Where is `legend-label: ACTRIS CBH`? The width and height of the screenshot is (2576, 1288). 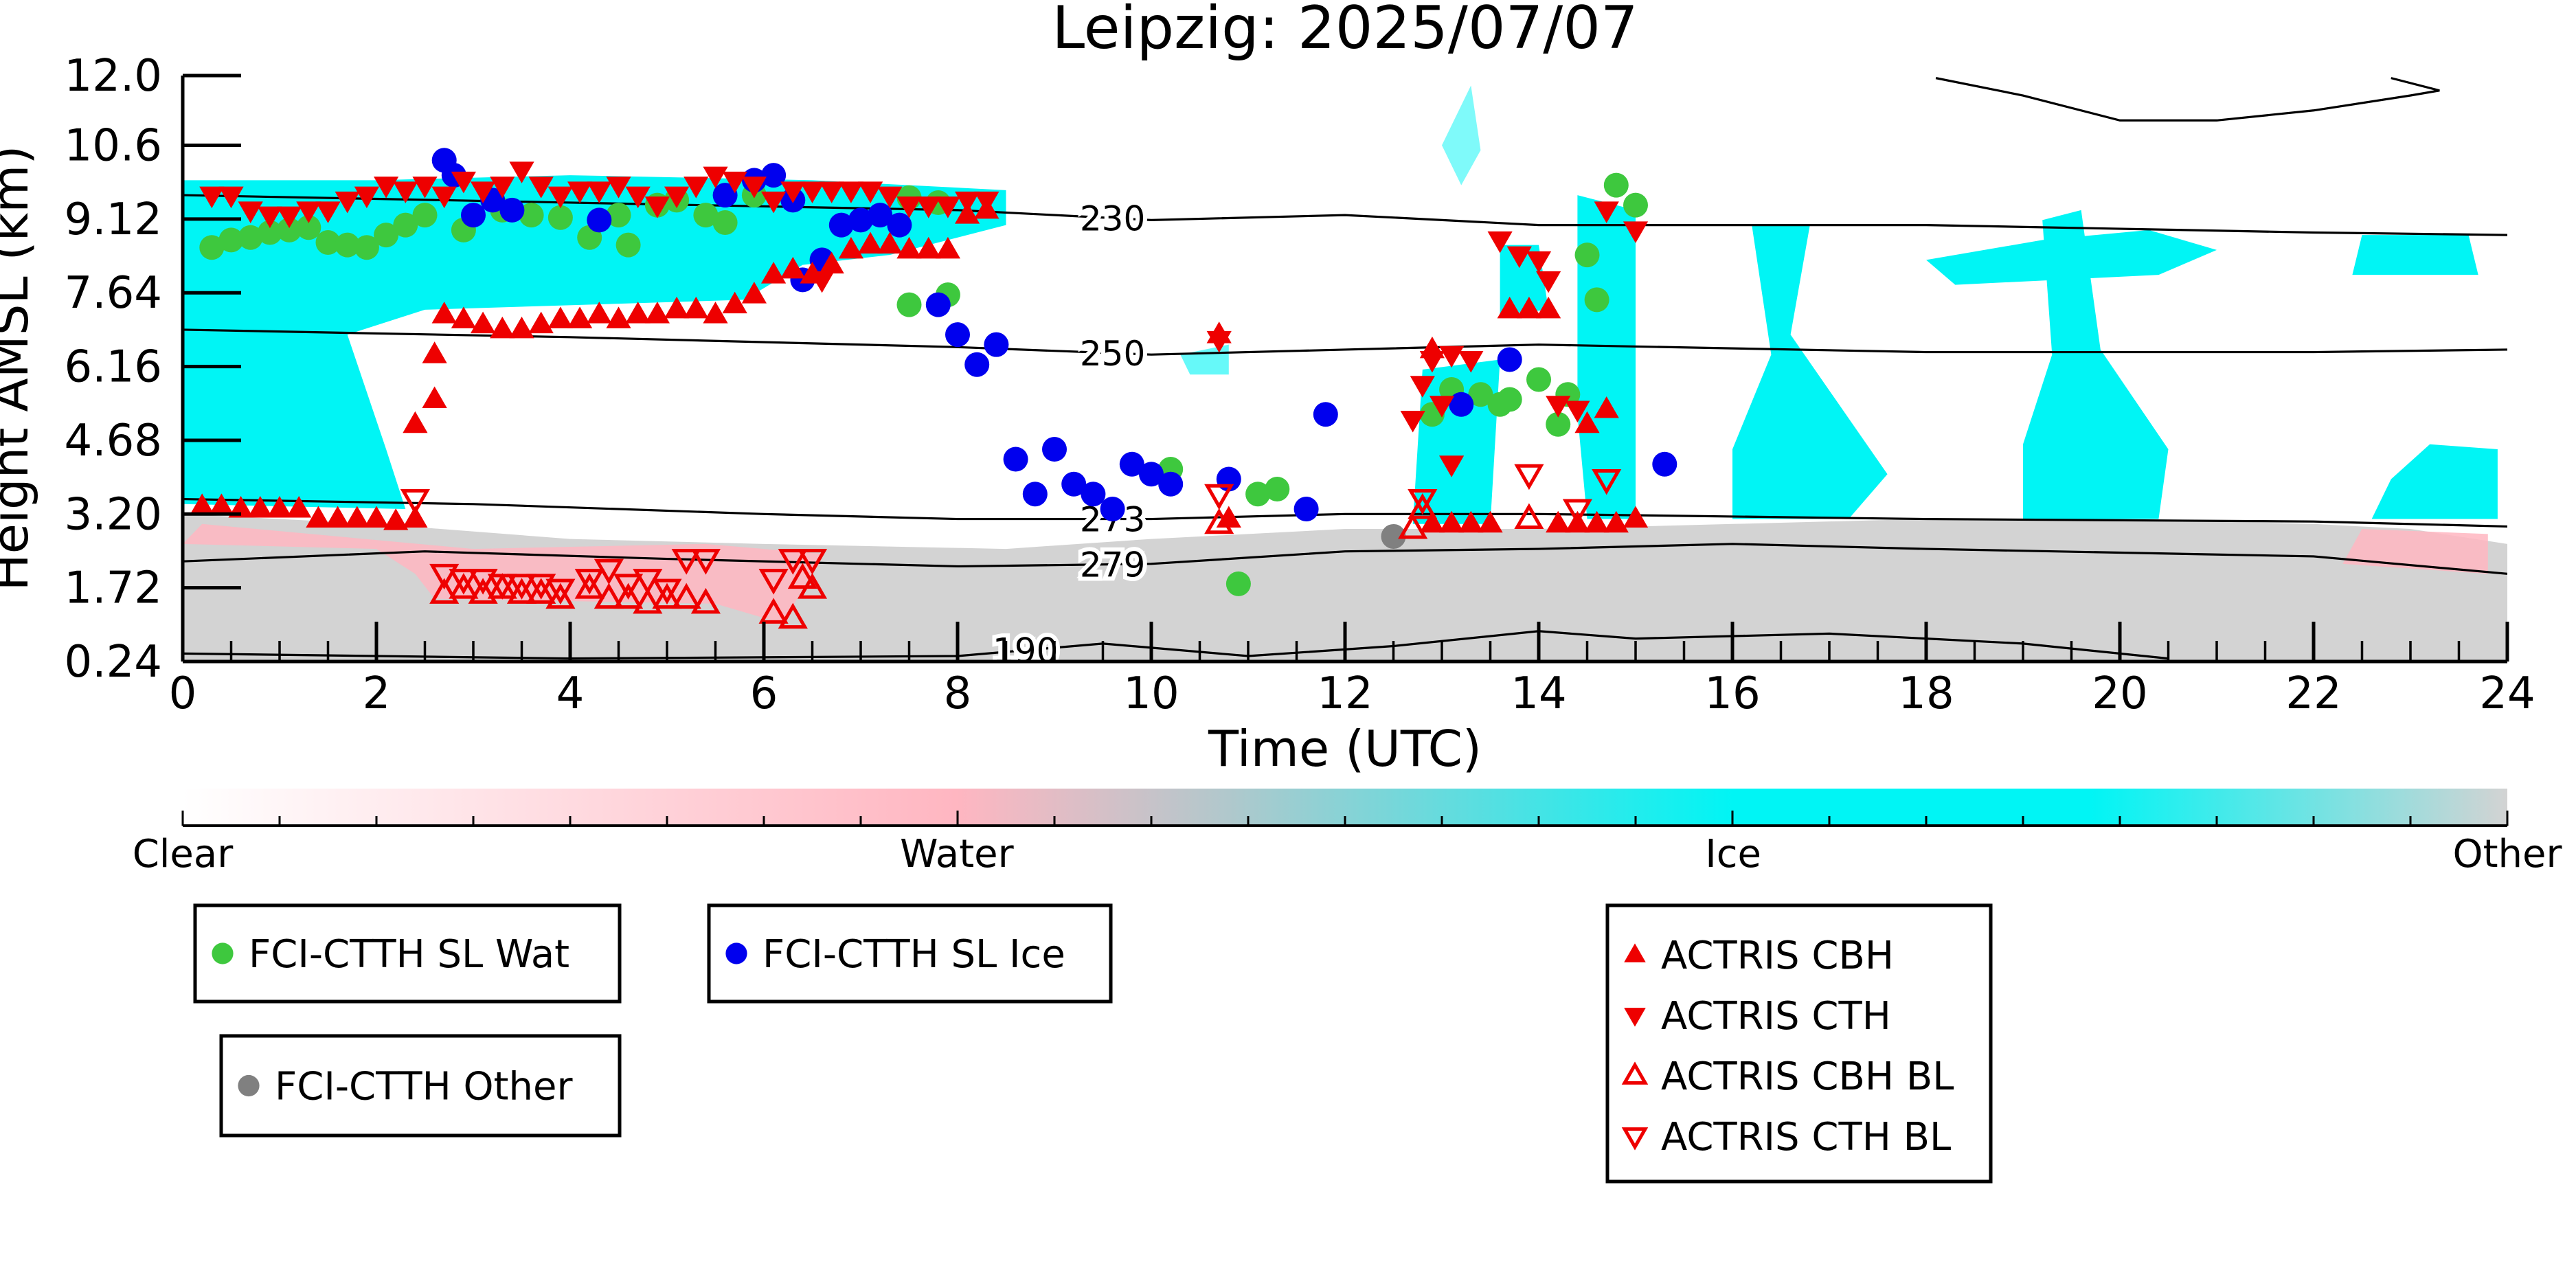 legend-label: ACTRIS CBH is located at coordinates (1777, 956).